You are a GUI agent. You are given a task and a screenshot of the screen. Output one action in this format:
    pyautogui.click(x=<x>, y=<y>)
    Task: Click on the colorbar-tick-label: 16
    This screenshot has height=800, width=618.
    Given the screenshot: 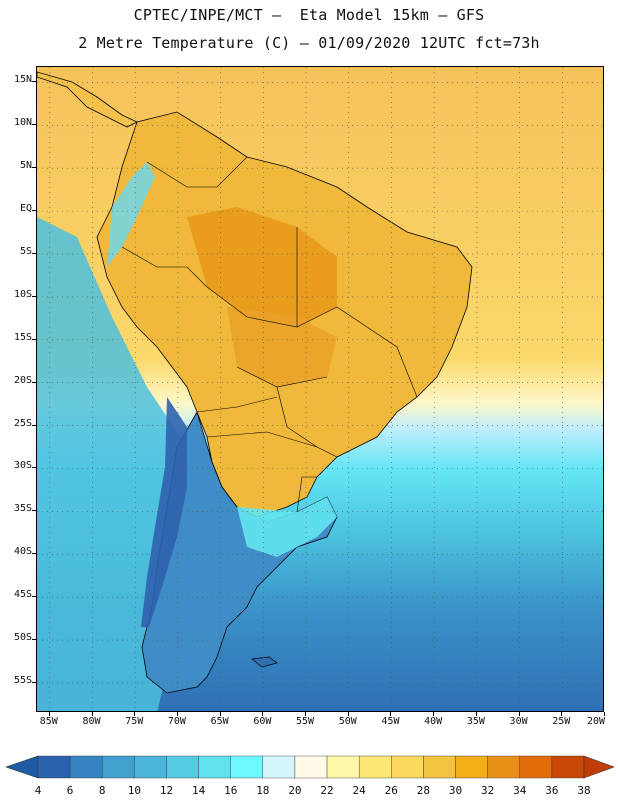 What is the action you would take?
    pyautogui.click(x=231, y=790)
    